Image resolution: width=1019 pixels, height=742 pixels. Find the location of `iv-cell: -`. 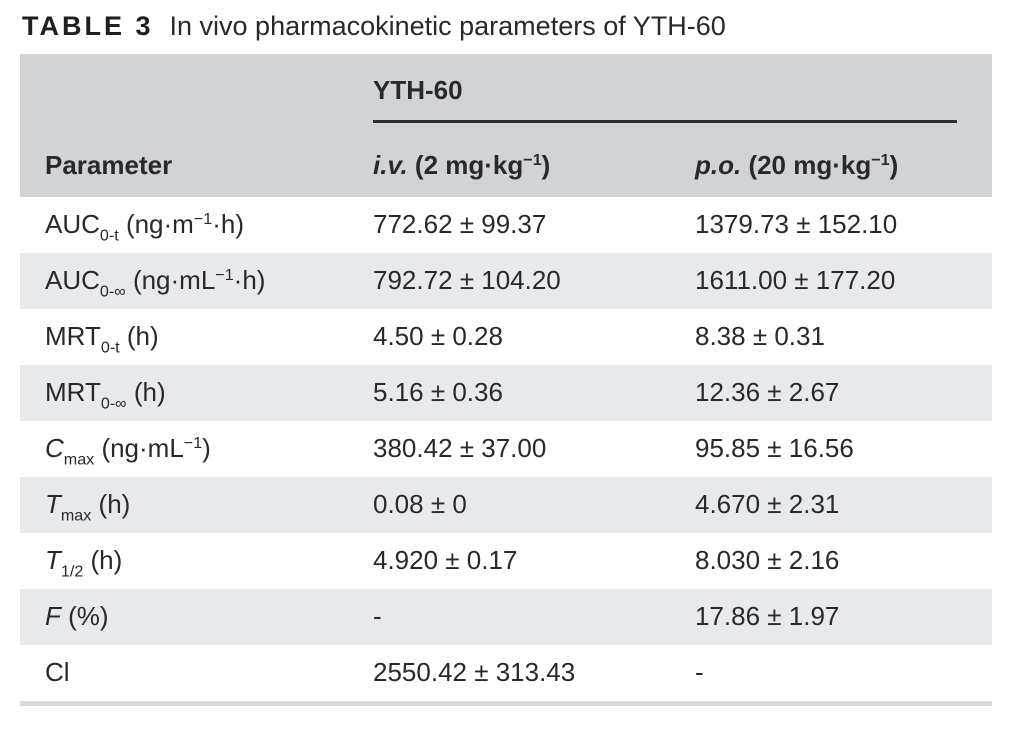

iv-cell: - is located at coordinates (377, 616).